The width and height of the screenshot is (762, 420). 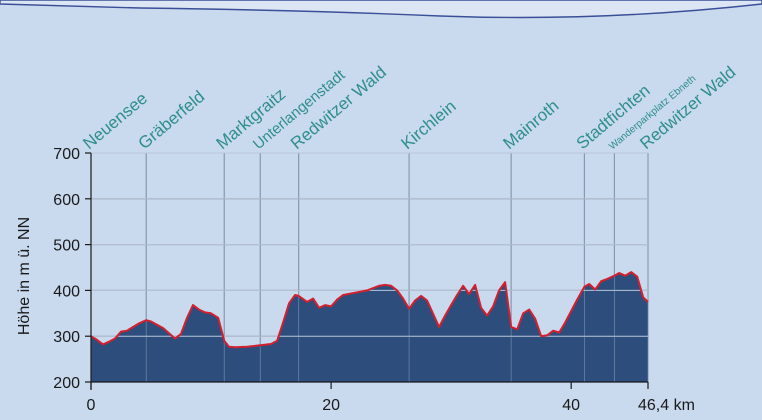 I want to click on y-tick-label-300: 300, so click(x=66, y=337).